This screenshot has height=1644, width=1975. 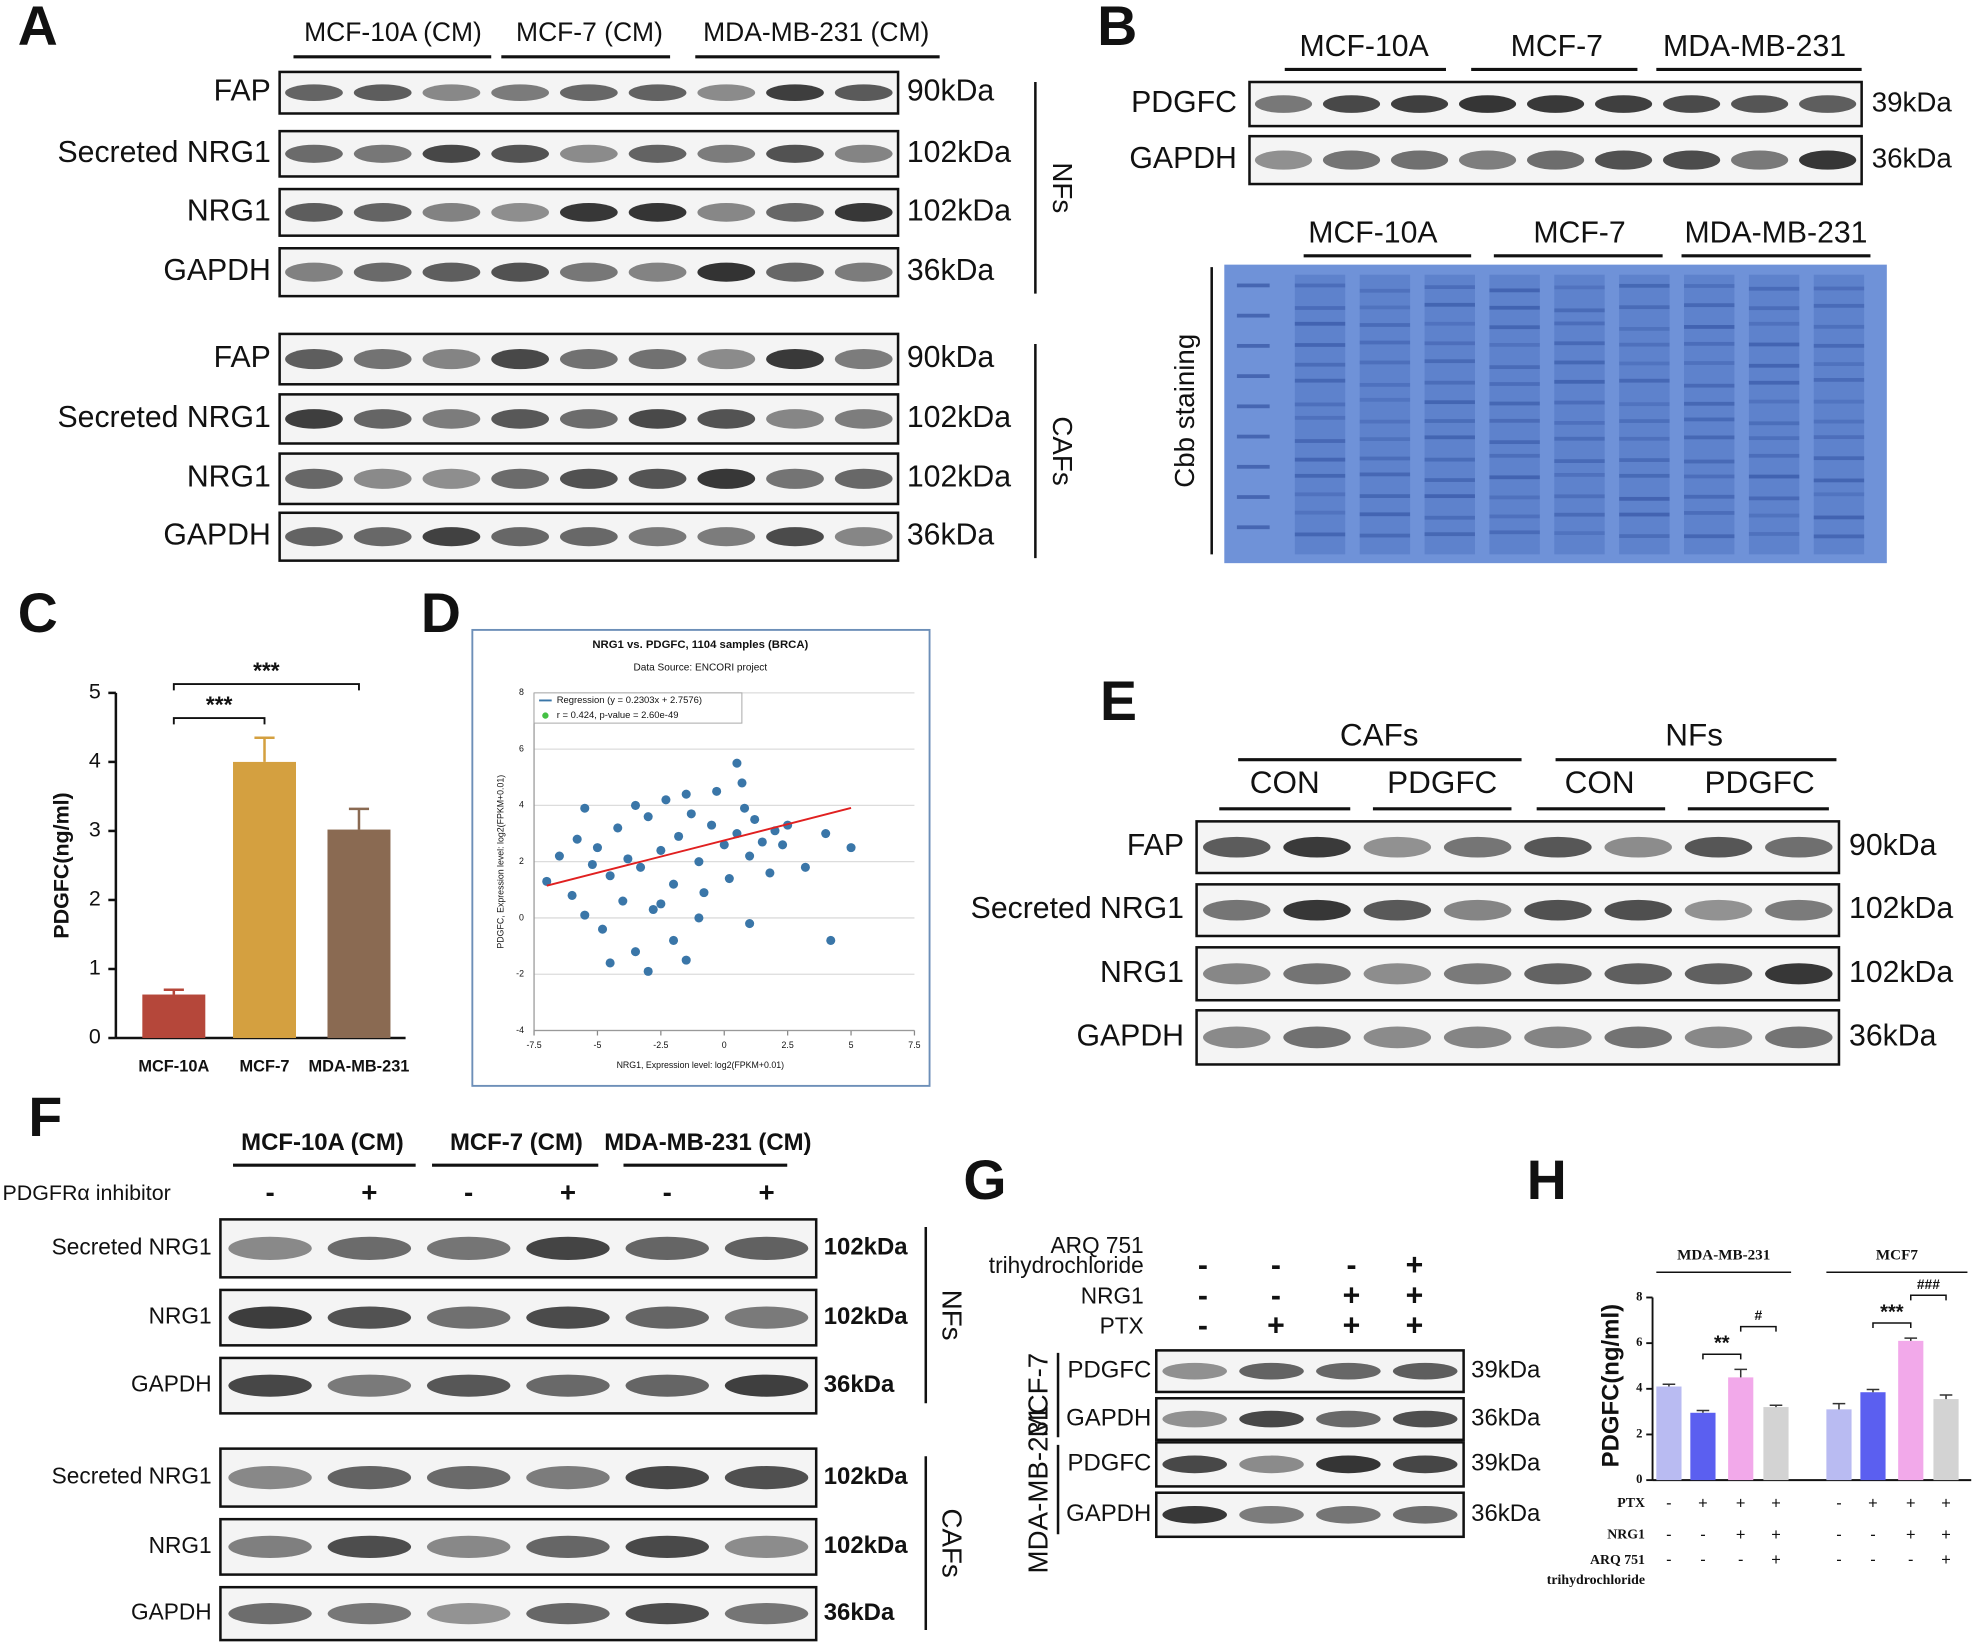 What do you see at coordinates (1644, 414) in the screenshot?
I see `gel-lane` at bounding box center [1644, 414].